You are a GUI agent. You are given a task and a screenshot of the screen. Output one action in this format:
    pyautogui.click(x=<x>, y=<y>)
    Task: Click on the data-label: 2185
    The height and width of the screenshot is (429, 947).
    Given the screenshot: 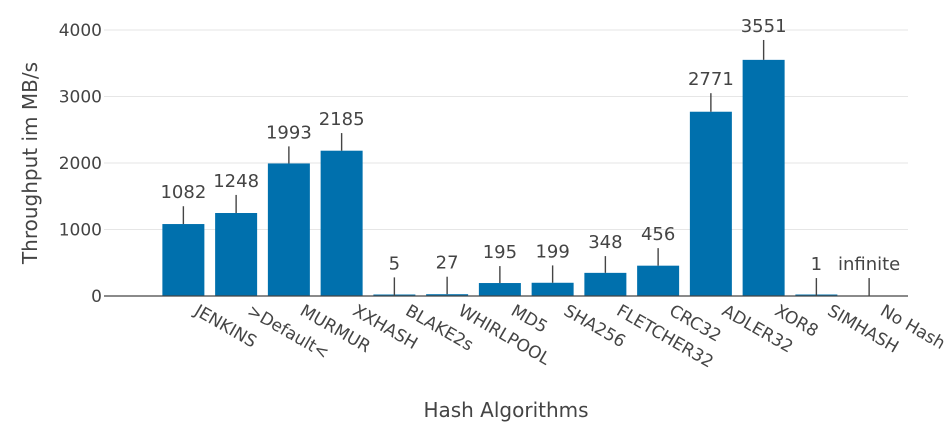 What is the action you would take?
    pyautogui.click(x=342, y=119)
    